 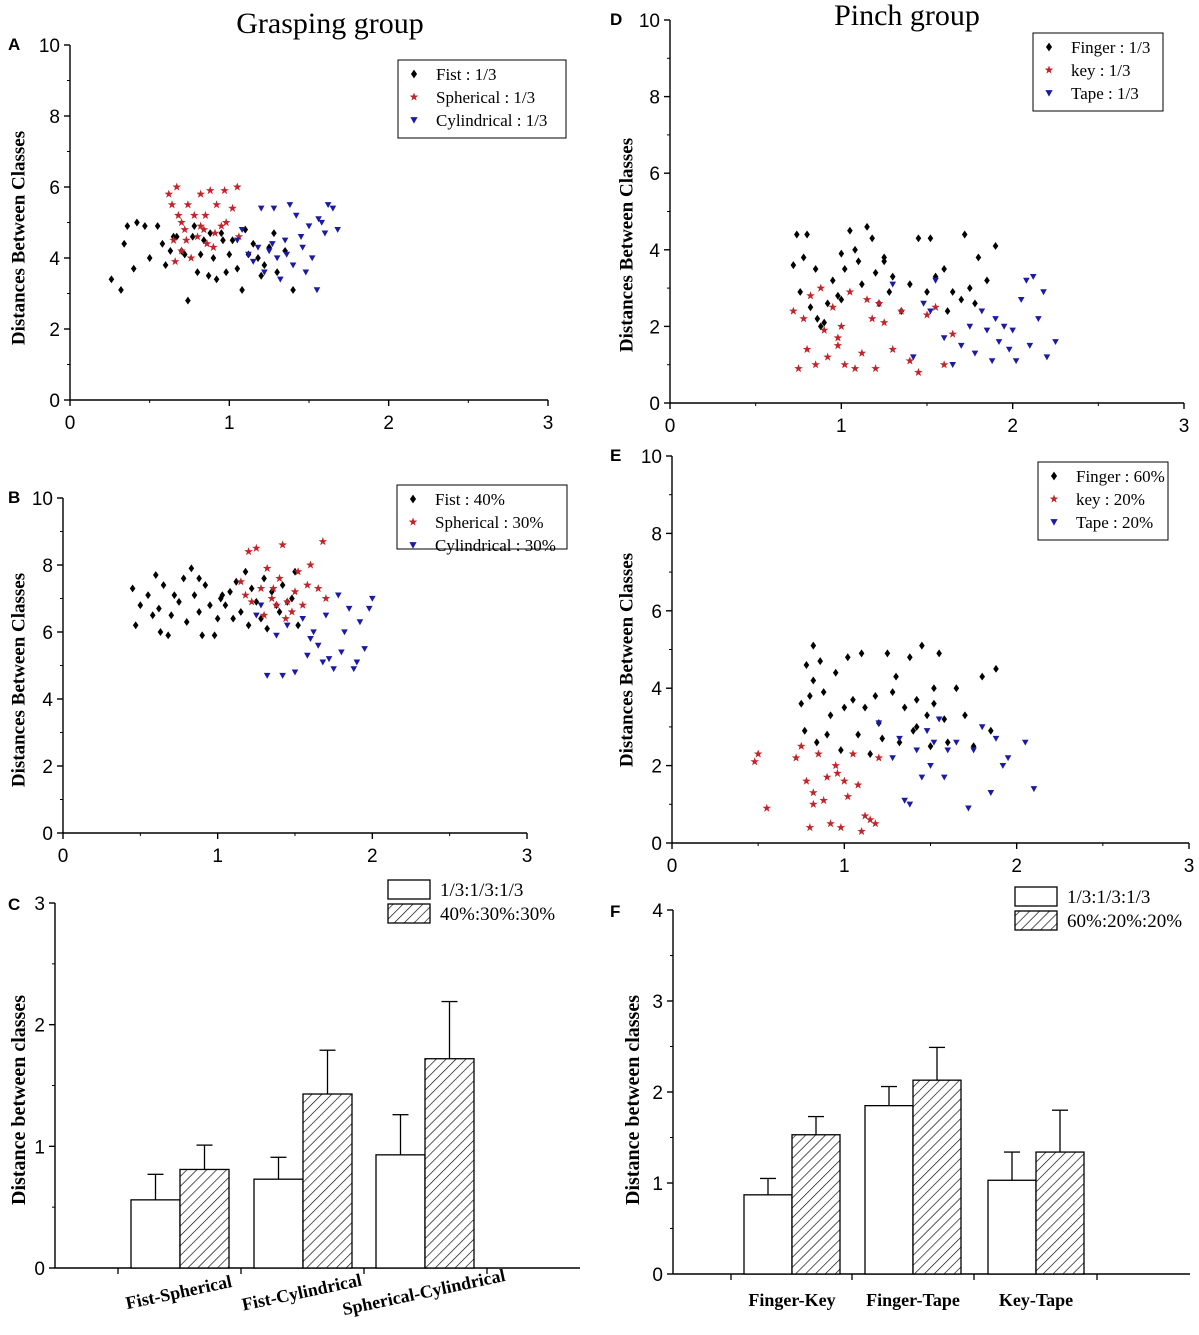 What do you see at coordinates (19, 238) in the screenshot?
I see `y-axis-label: Distances Between Classes` at bounding box center [19, 238].